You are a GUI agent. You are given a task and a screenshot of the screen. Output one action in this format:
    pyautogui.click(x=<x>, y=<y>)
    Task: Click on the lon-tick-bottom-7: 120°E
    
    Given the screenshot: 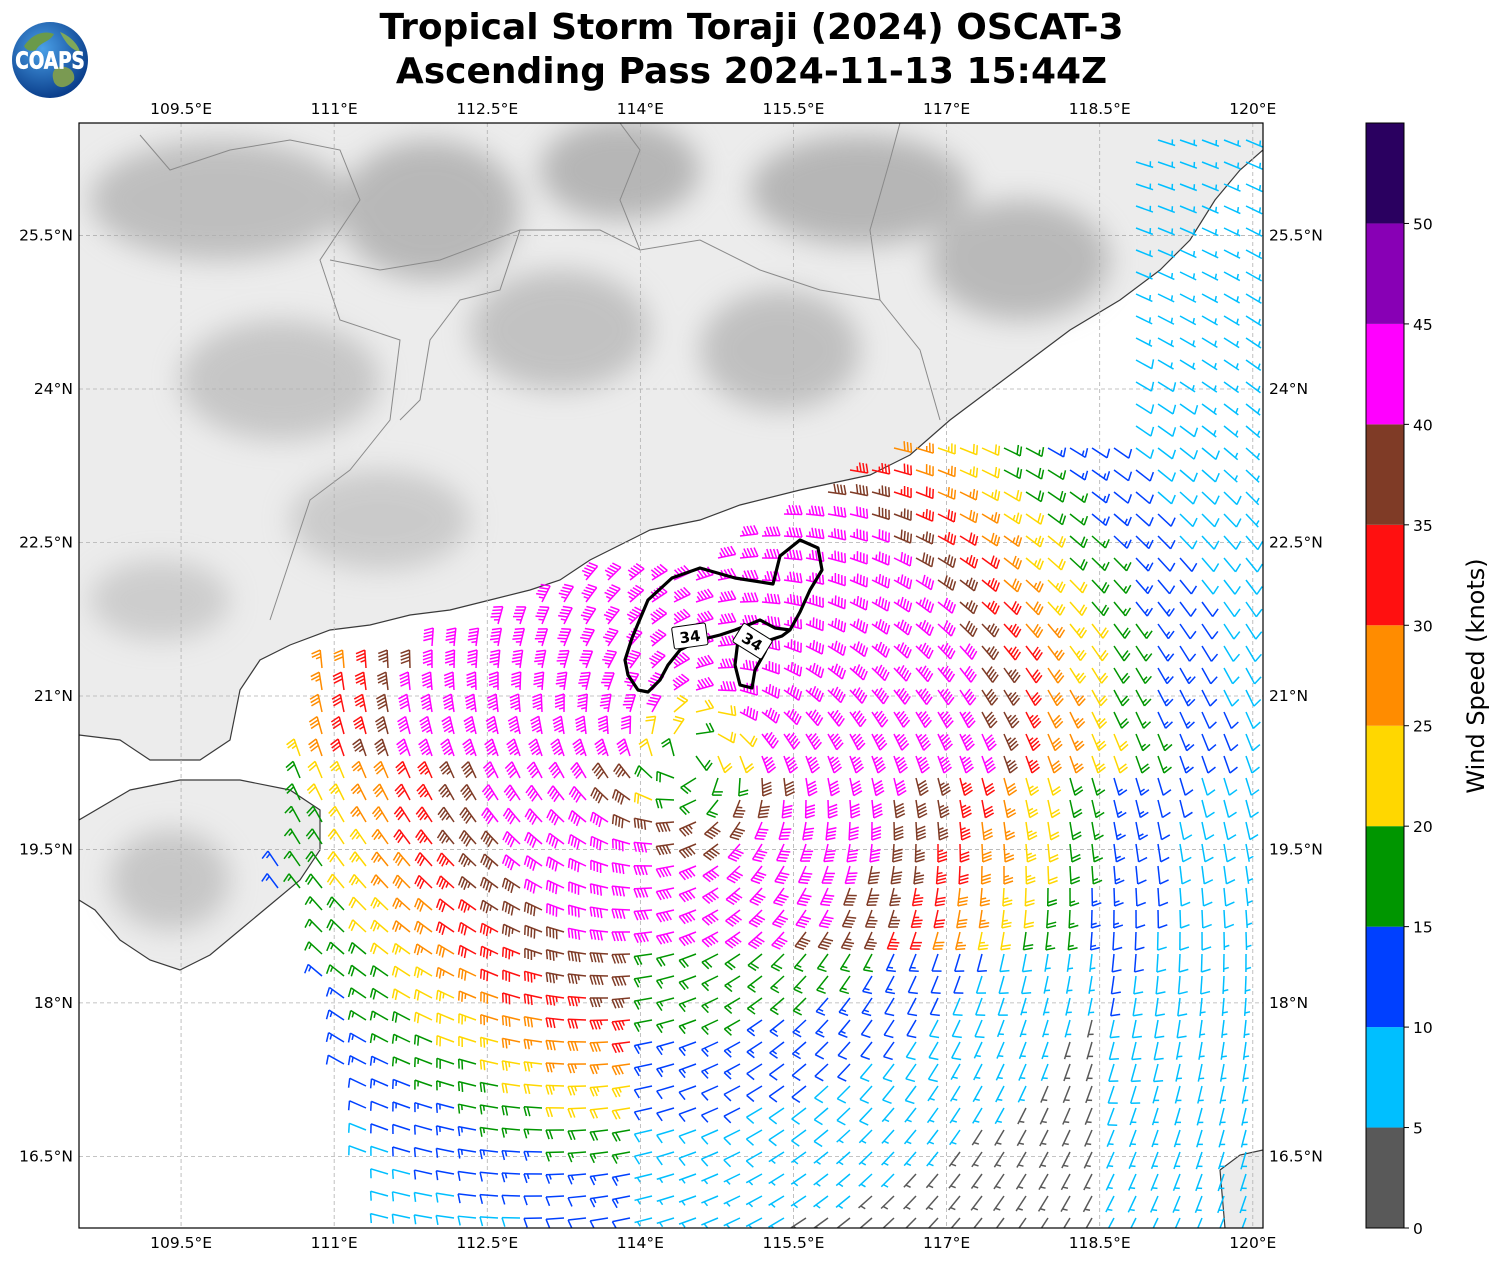 What is the action you would take?
    pyautogui.click(x=1252, y=1243)
    